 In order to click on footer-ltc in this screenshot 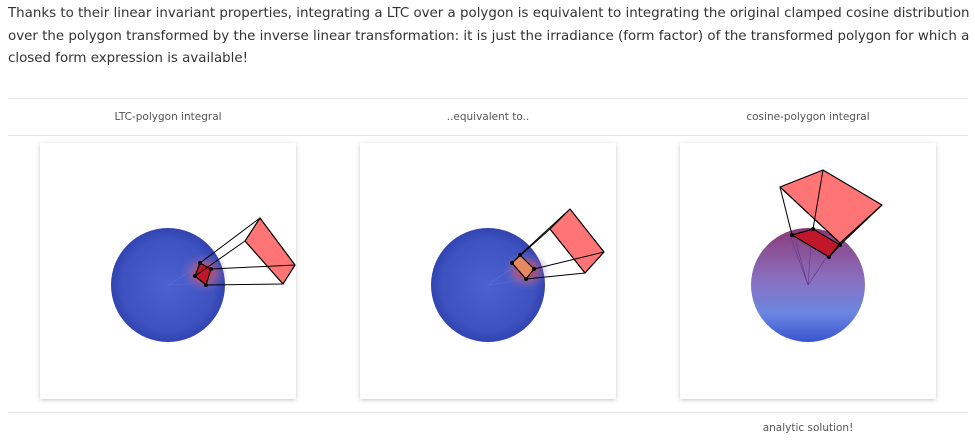, I will do `click(168, 428)`.